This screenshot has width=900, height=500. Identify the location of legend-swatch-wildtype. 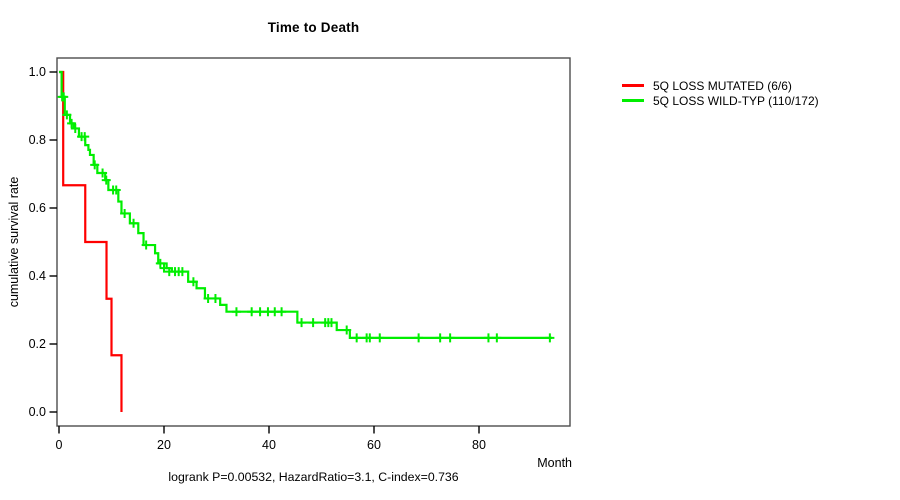
(633, 100).